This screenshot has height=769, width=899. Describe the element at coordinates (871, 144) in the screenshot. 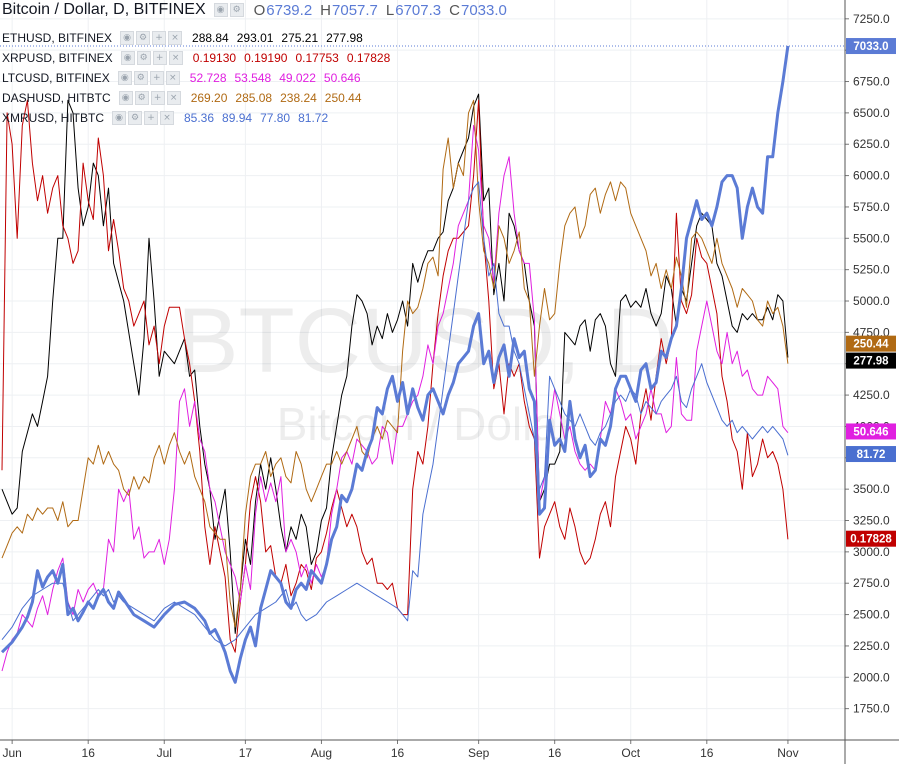

I see `y-tick-label: 6250.0` at that location.